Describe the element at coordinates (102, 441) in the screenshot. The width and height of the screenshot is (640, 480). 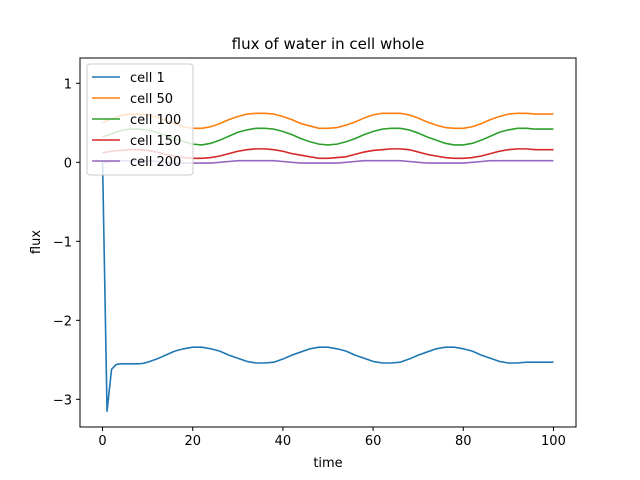
I see `x-tick-label: 0` at that location.